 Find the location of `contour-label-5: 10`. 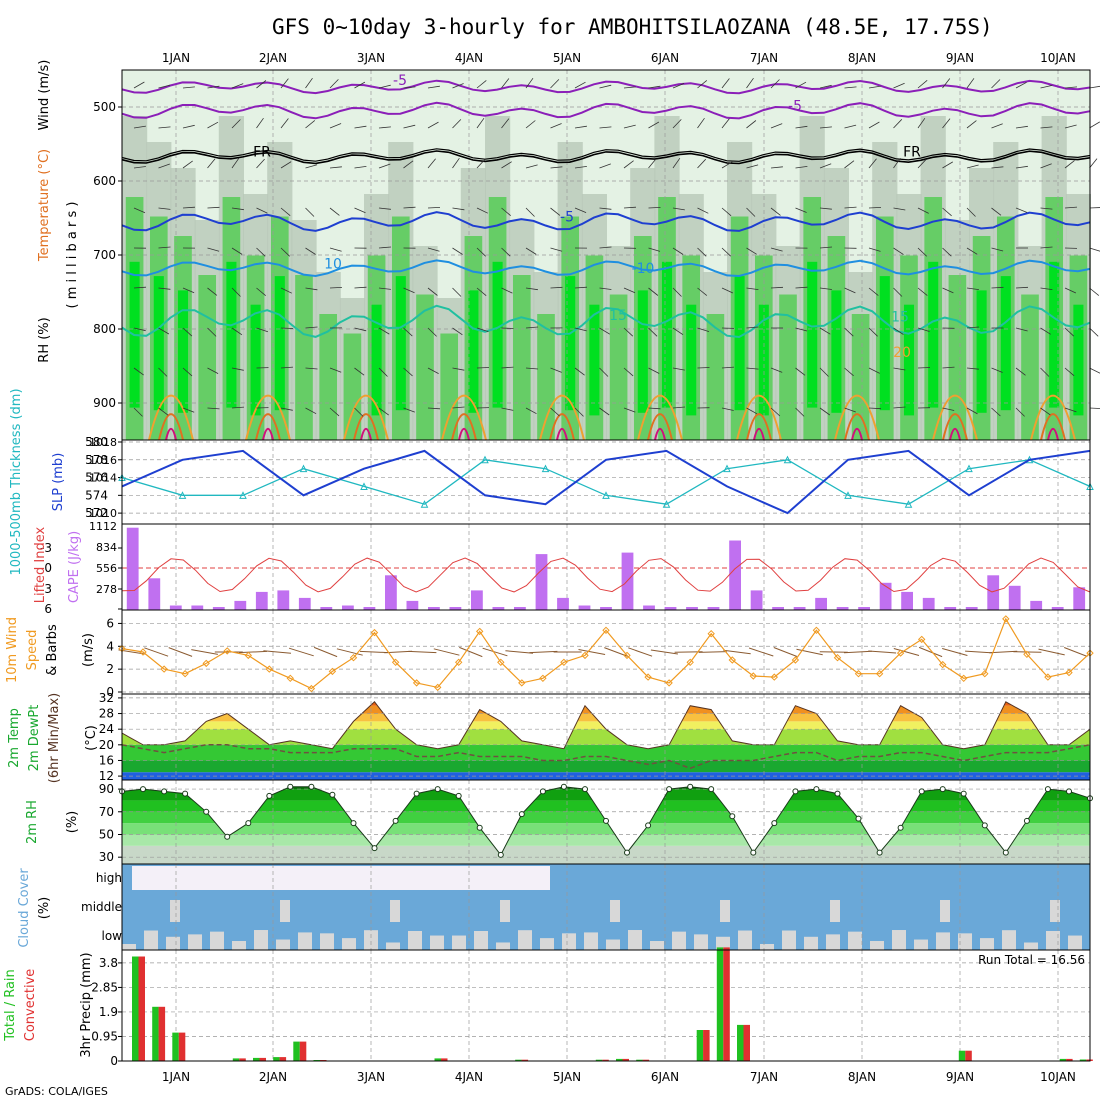

contour-label-5: 10 is located at coordinates (333, 264).